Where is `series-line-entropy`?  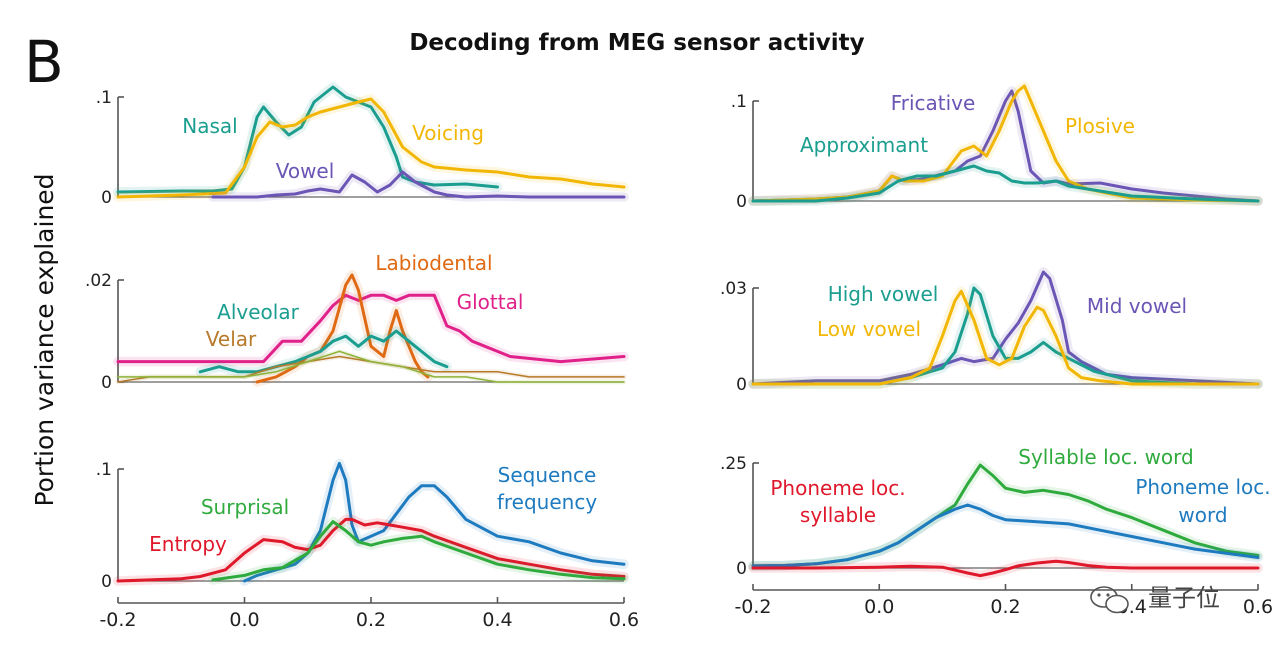 series-line-entropy is located at coordinates (371, 550).